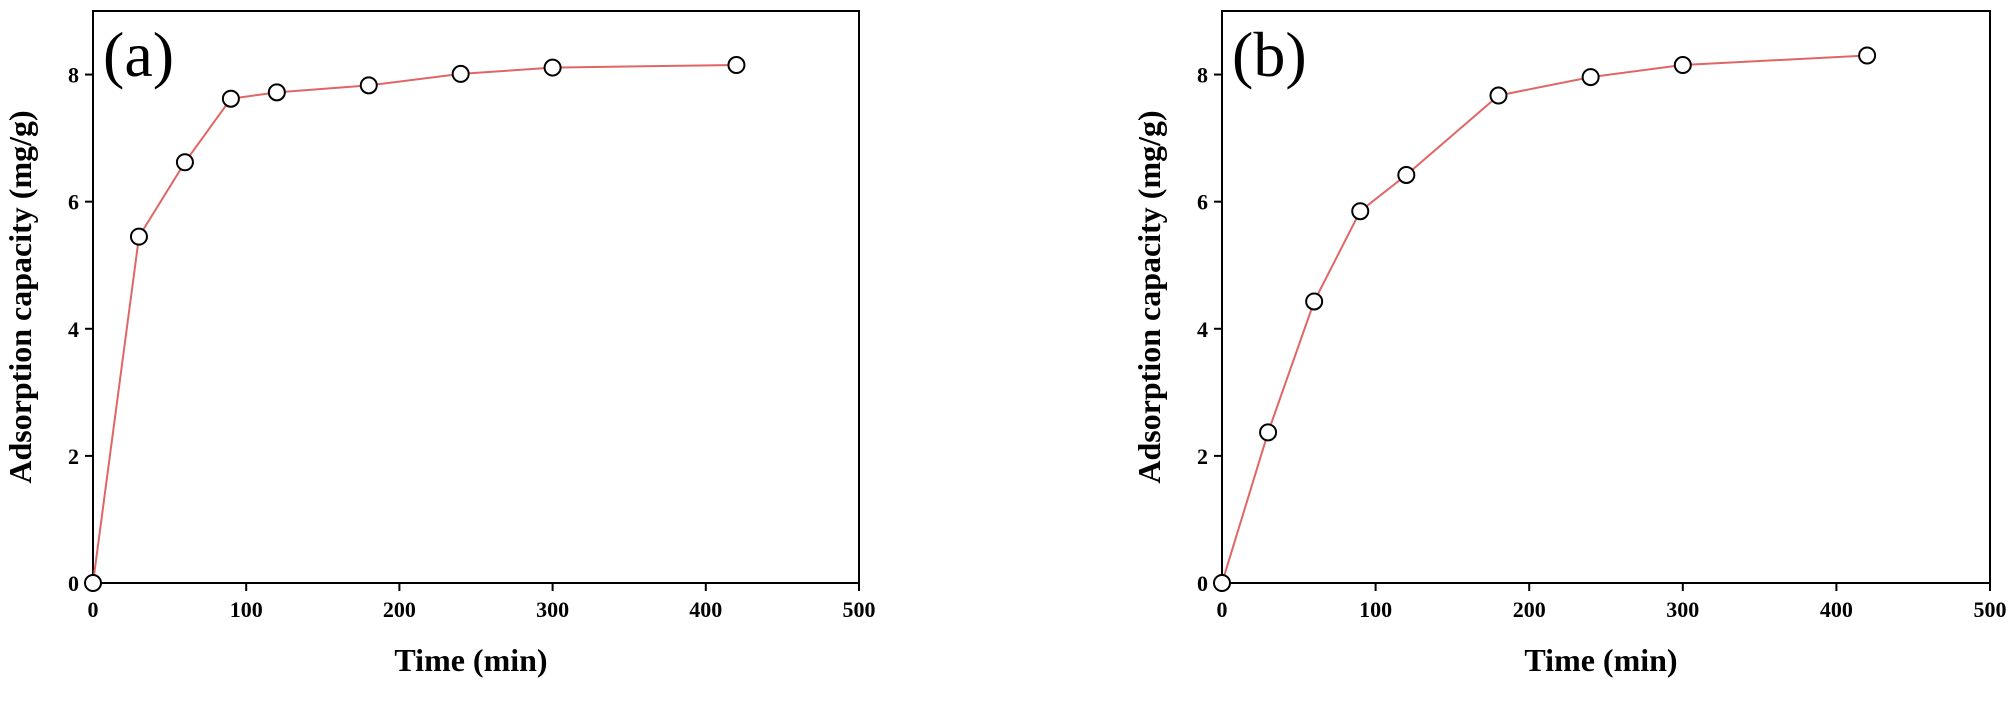  What do you see at coordinates (1600, 660) in the screenshot?
I see `chart-b-x-axis-title: Time (min)` at bounding box center [1600, 660].